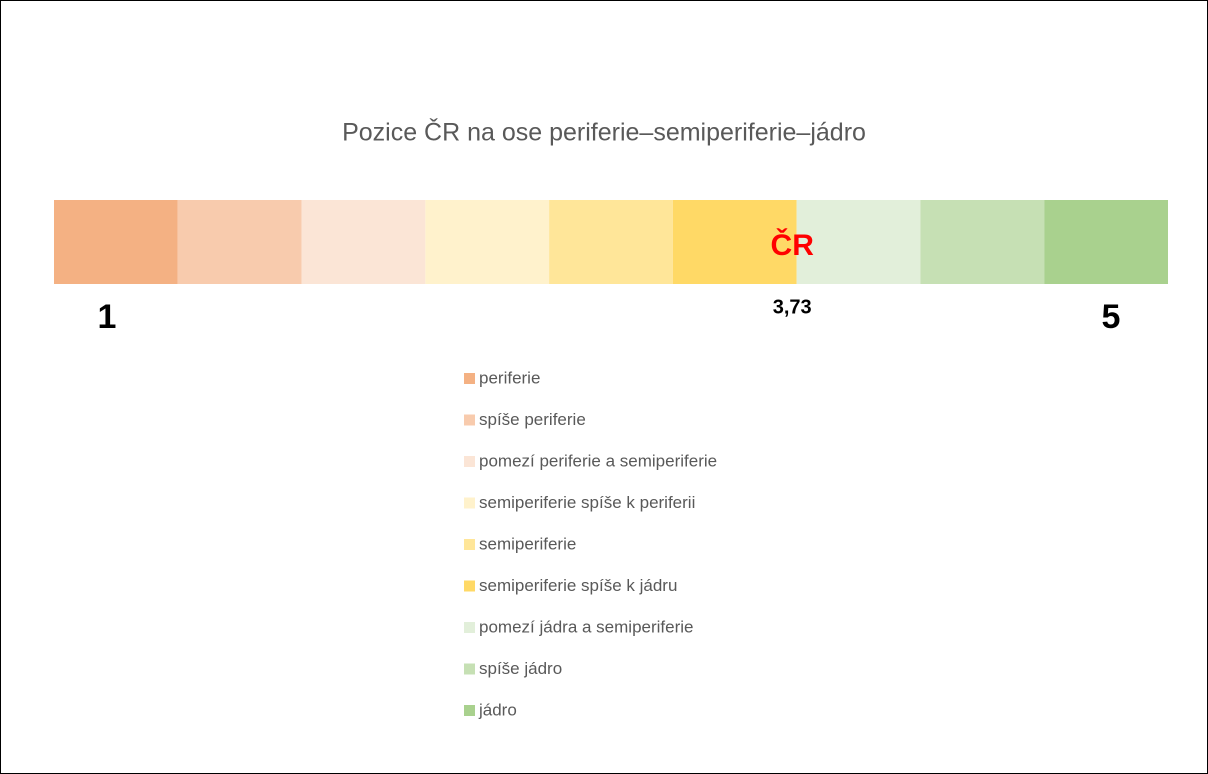 The width and height of the screenshot is (1208, 774). Describe the element at coordinates (578, 585) in the screenshot. I see `legend-label: semiperiferie spíše k jádru` at that location.